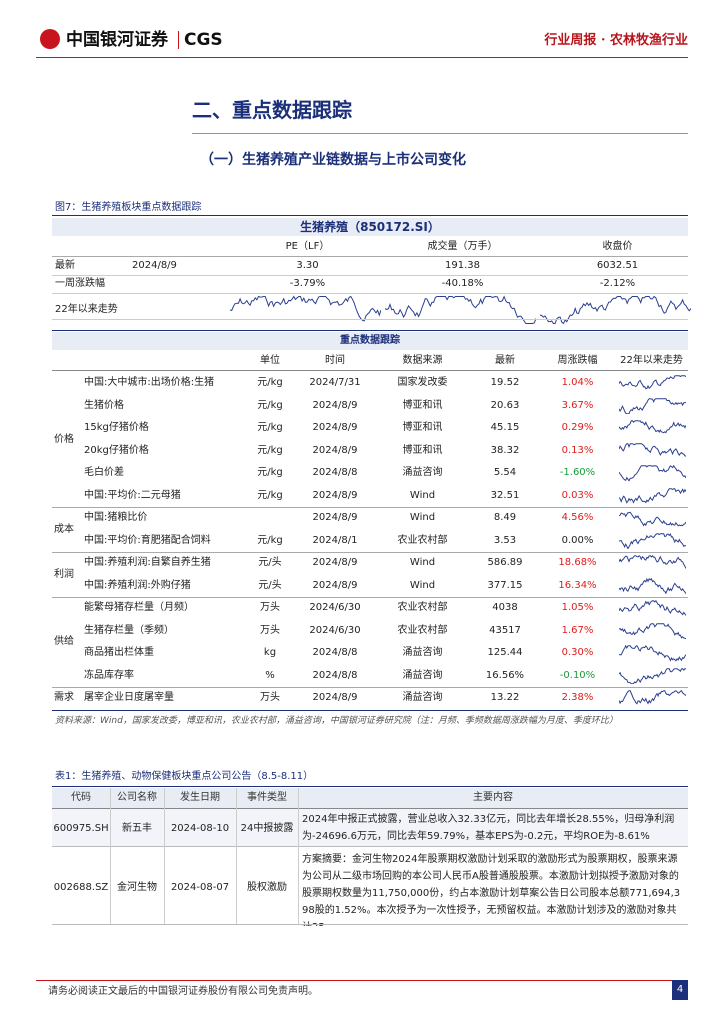  I want to click on weekly-change: 0.30%, so click(577, 652).